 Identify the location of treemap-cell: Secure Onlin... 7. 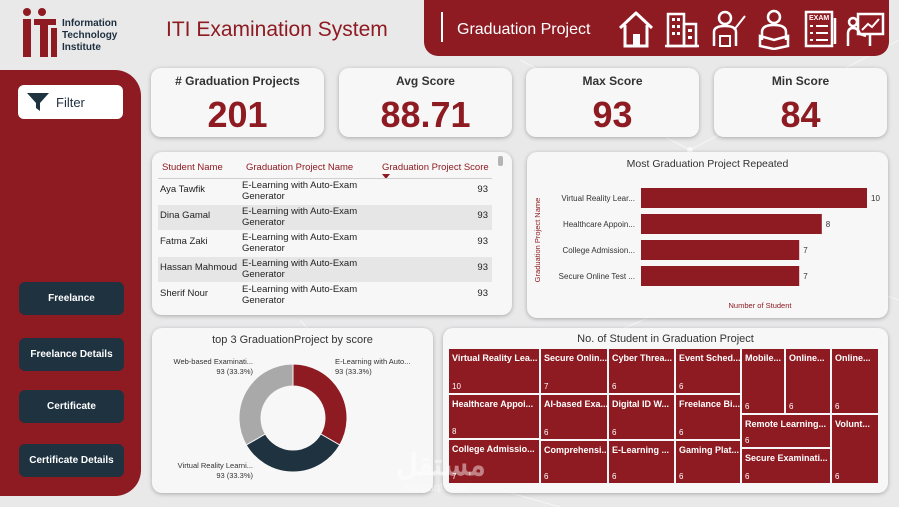
(574, 371).